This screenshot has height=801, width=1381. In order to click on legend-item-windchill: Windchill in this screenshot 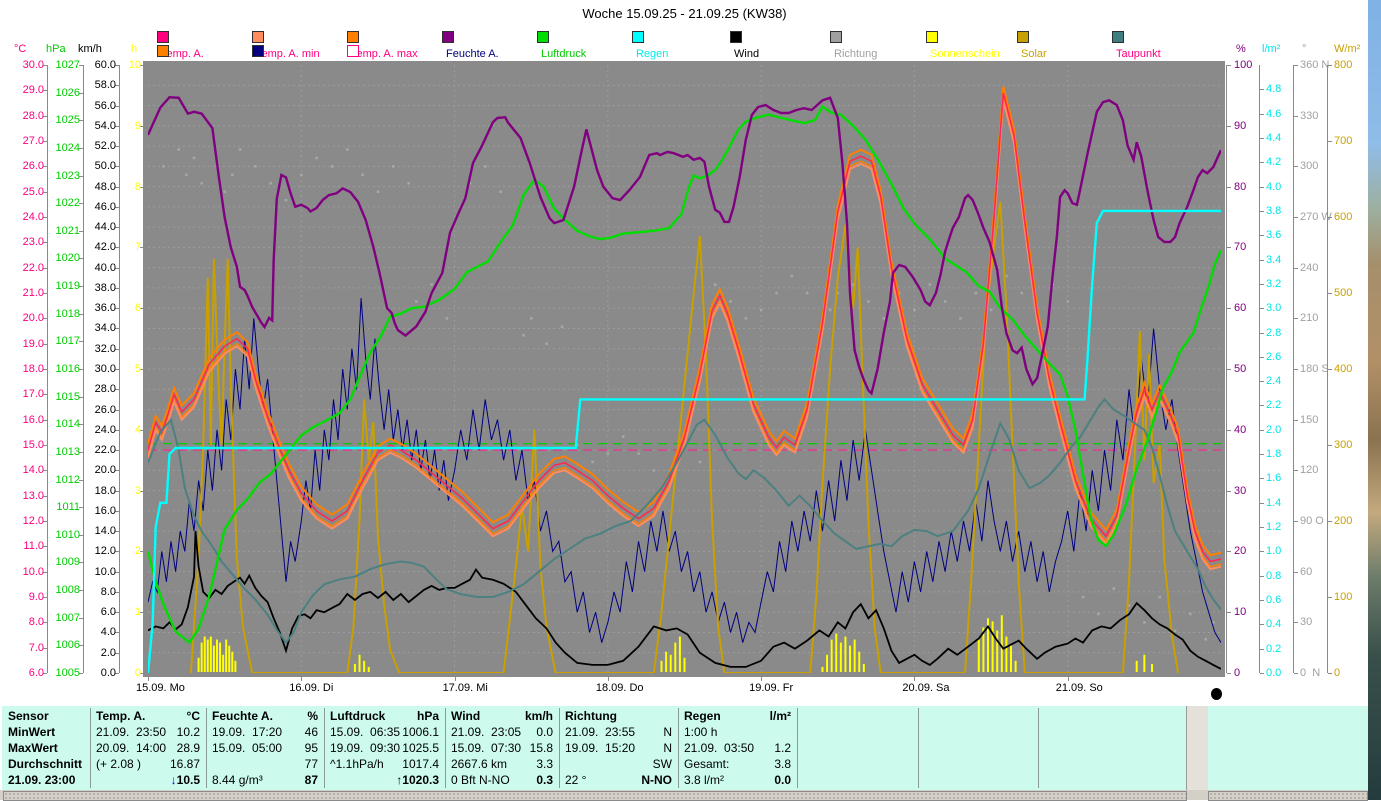, I will do `click(181, 59)`.